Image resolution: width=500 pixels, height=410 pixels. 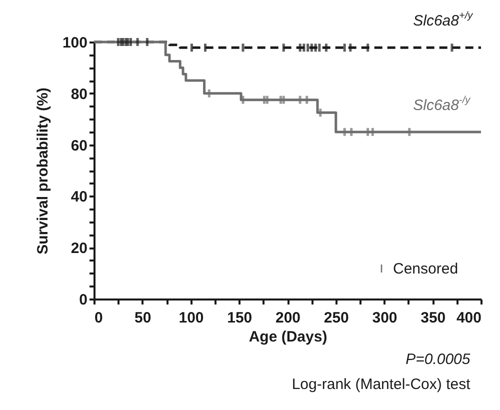 What do you see at coordinates (43, 171) in the screenshot?
I see `y-axis-title: Survival probability (%)` at bounding box center [43, 171].